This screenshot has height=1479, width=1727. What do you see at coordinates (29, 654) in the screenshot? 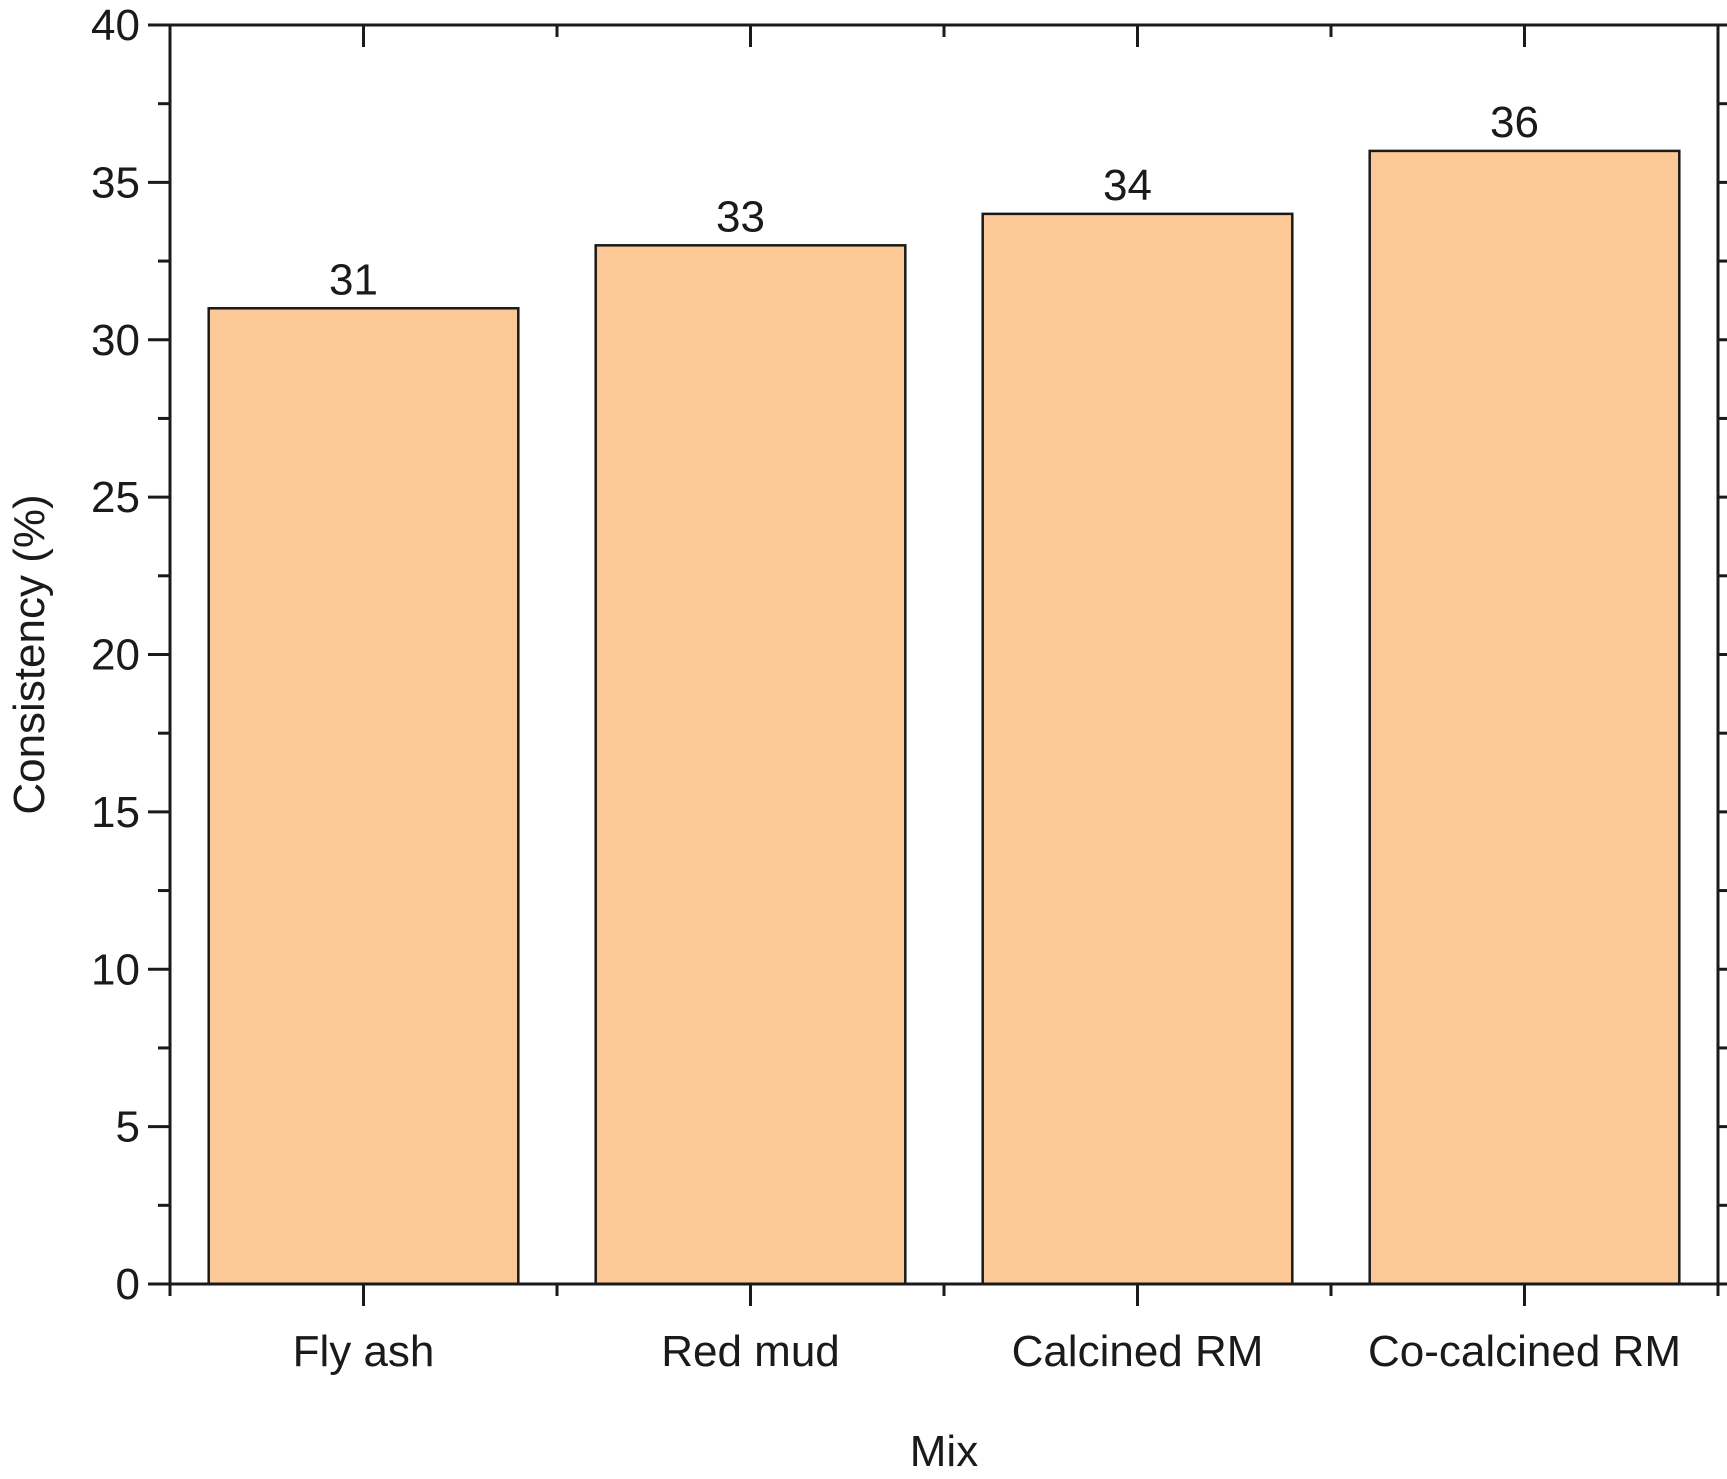
I see `y-axis-title: Consistency (%)` at bounding box center [29, 654].